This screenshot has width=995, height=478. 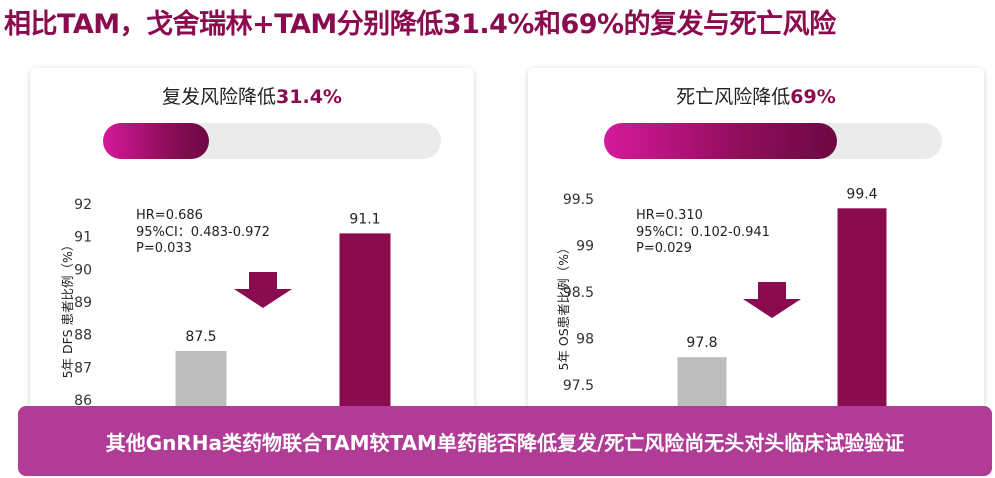 What do you see at coordinates (83, 205) in the screenshot?
I see `y-tick-label: 92` at bounding box center [83, 205].